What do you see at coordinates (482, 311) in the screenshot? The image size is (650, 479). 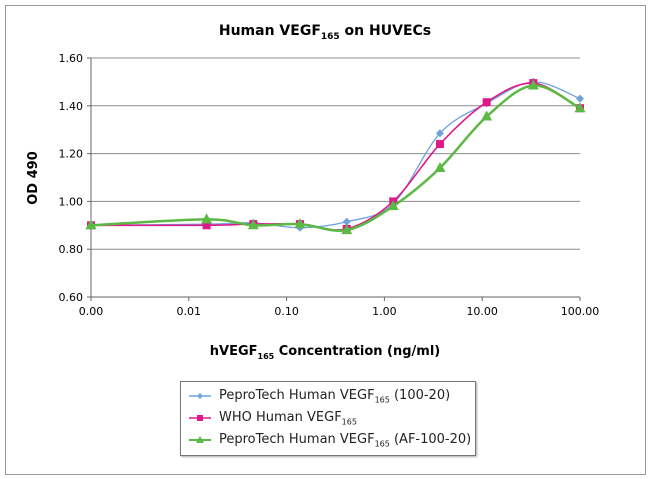 I see `x-tick-label: 10.00` at bounding box center [482, 311].